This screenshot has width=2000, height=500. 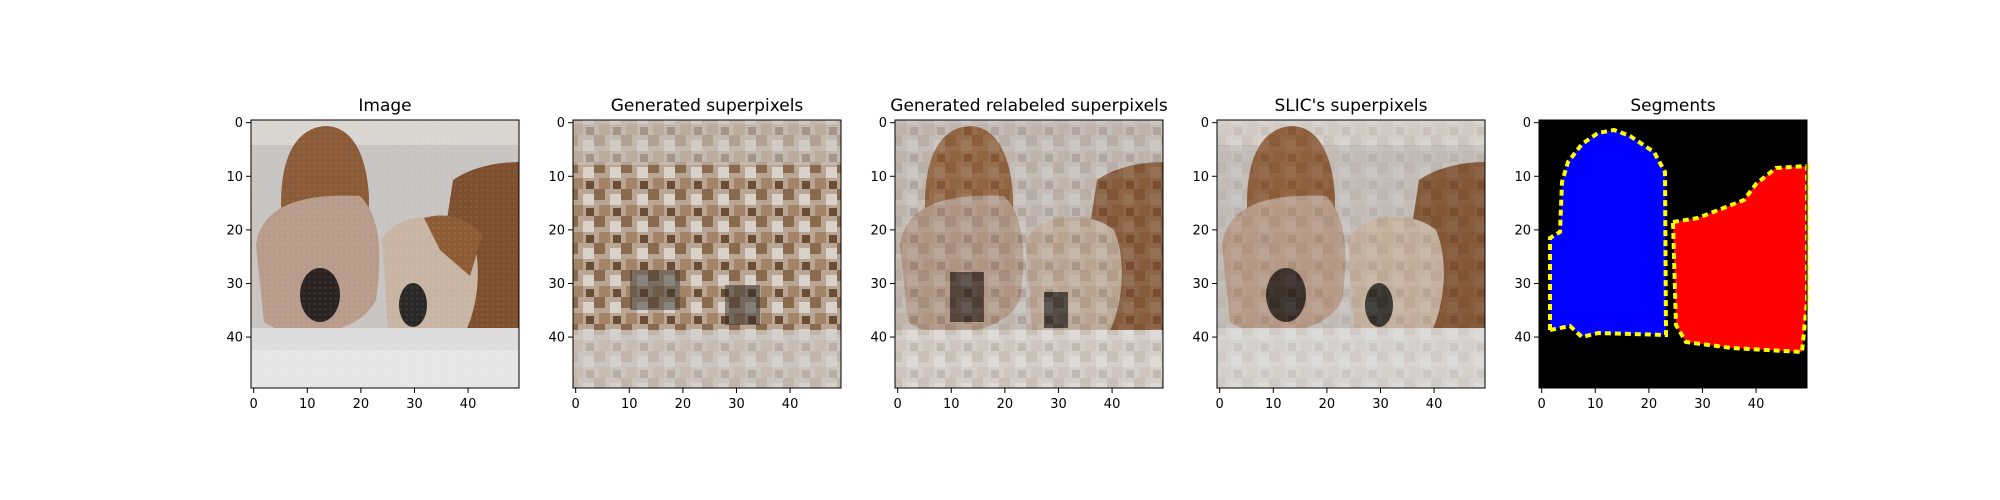 What do you see at coordinates (707, 106) in the screenshot?
I see `panel-title: Generated superpixels` at bounding box center [707, 106].